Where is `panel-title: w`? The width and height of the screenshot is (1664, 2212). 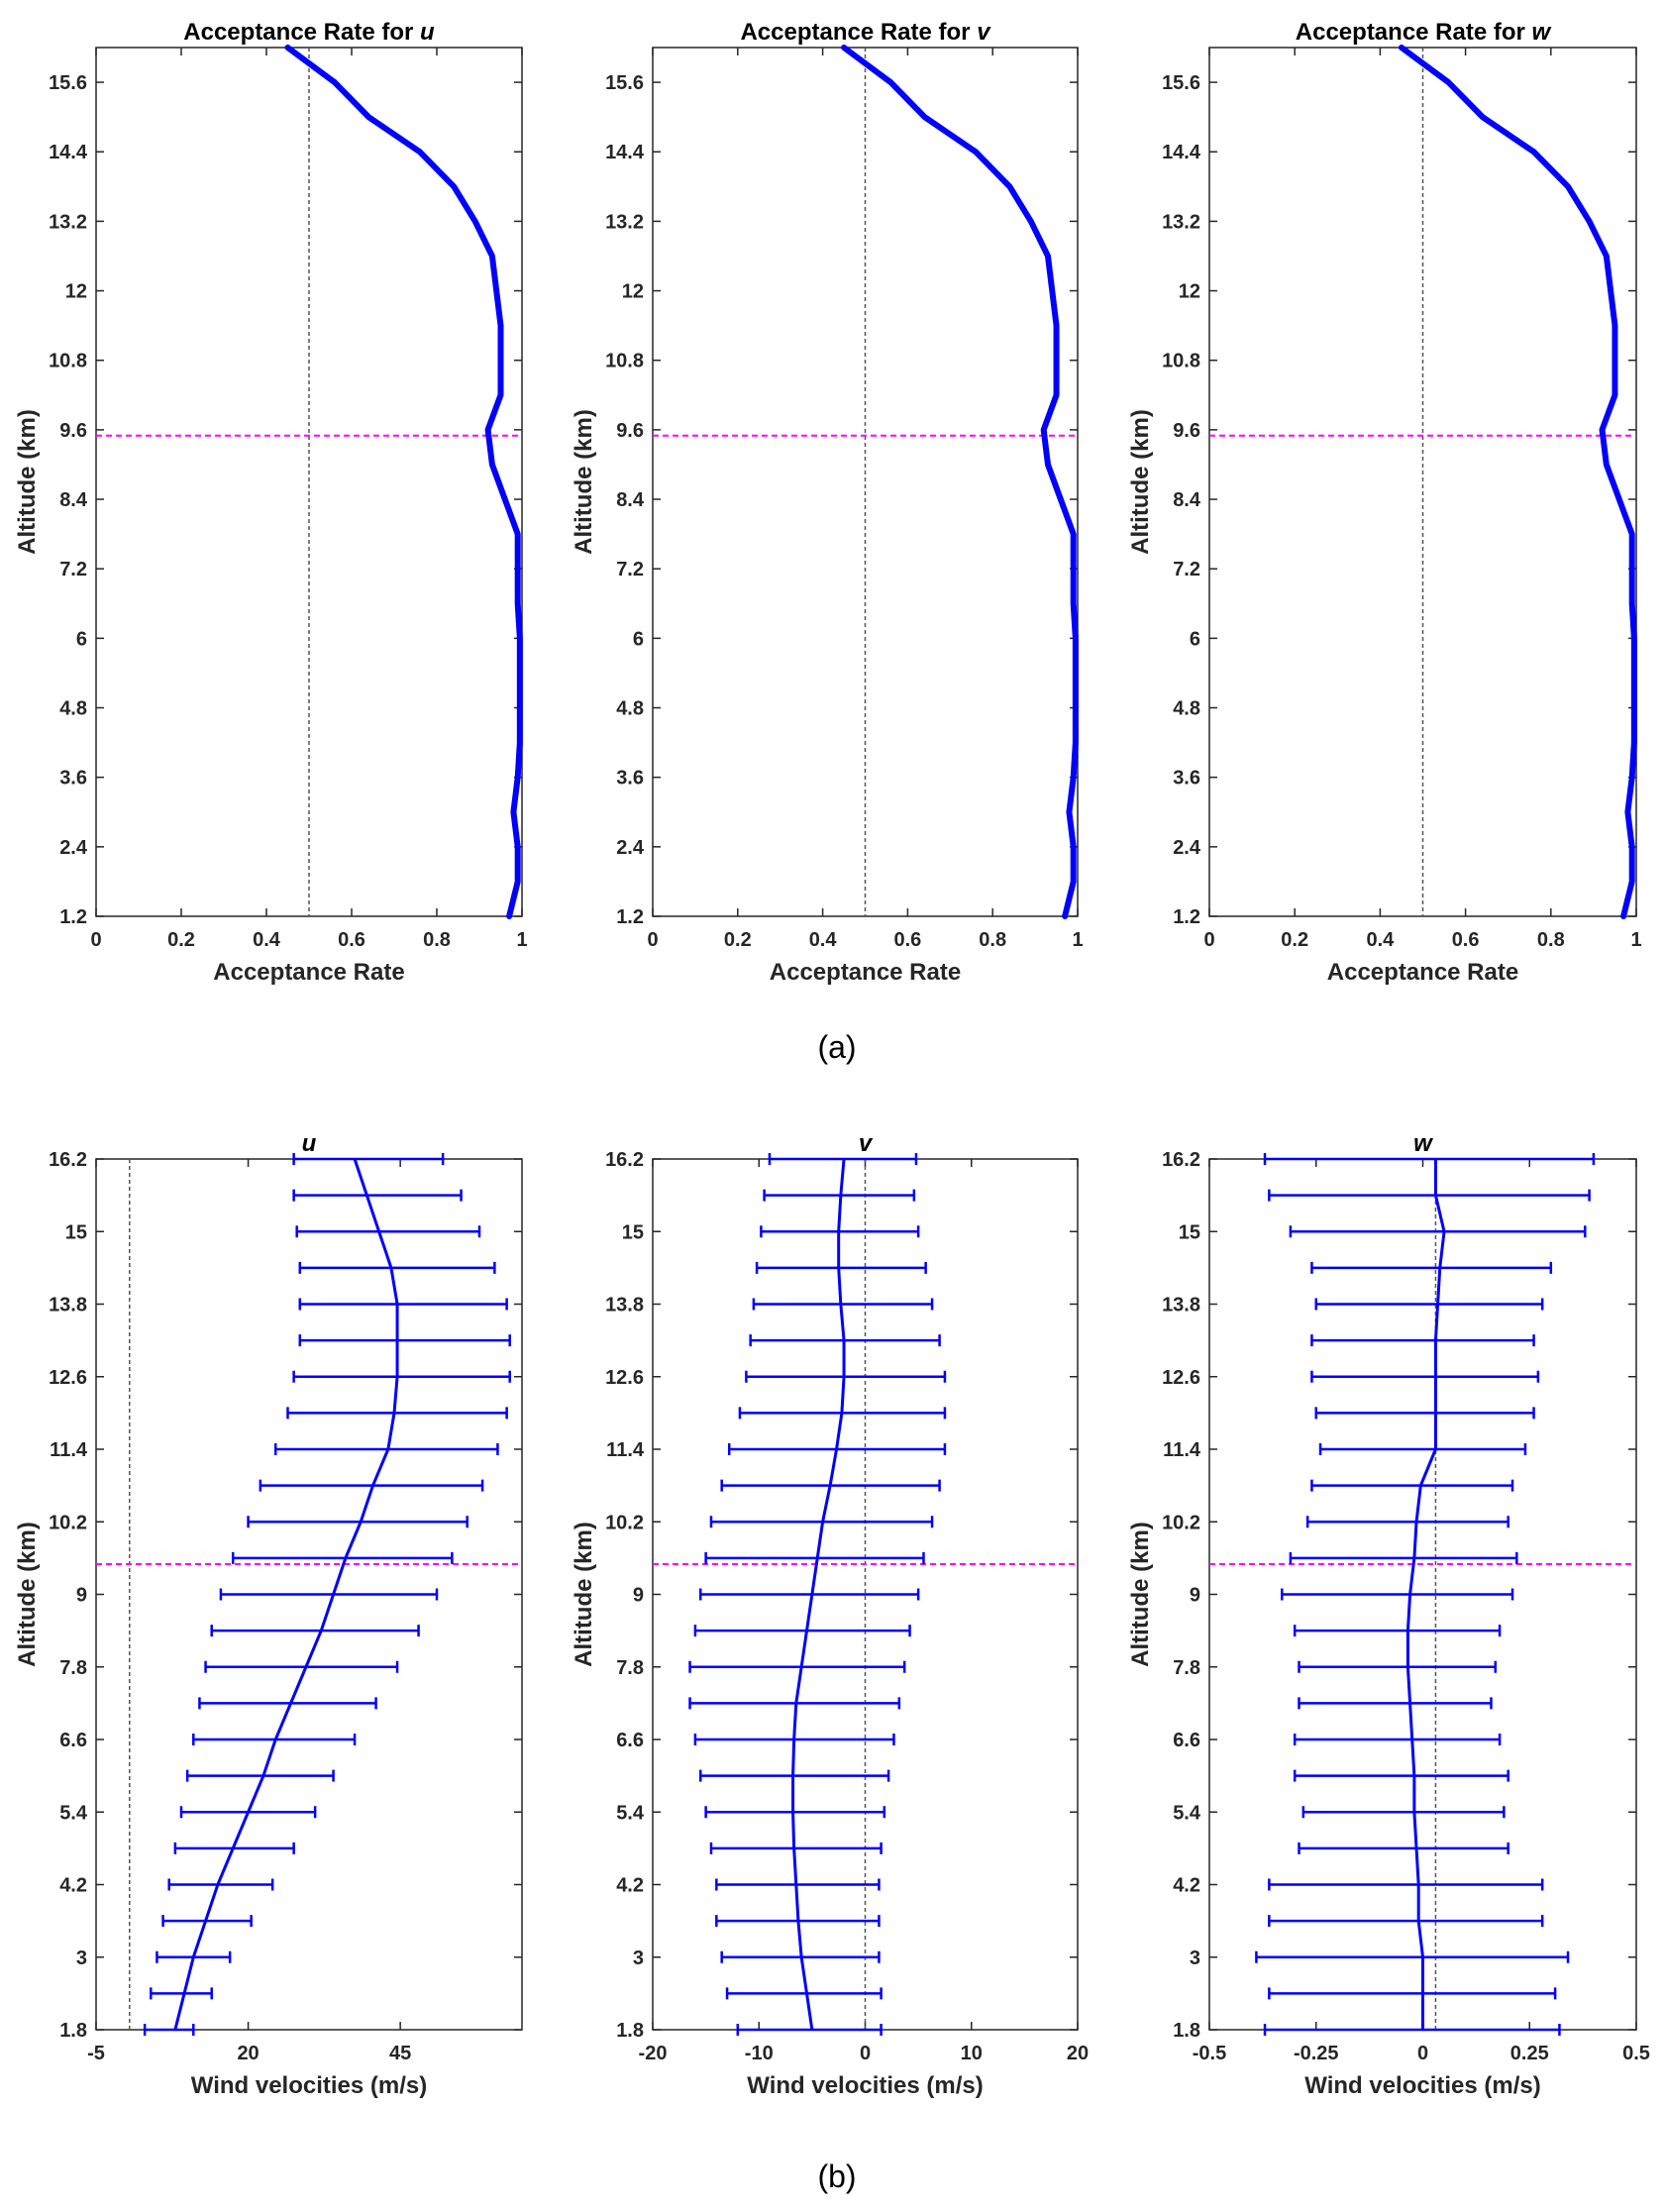
panel-title: w is located at coordinates (1423, 1143).